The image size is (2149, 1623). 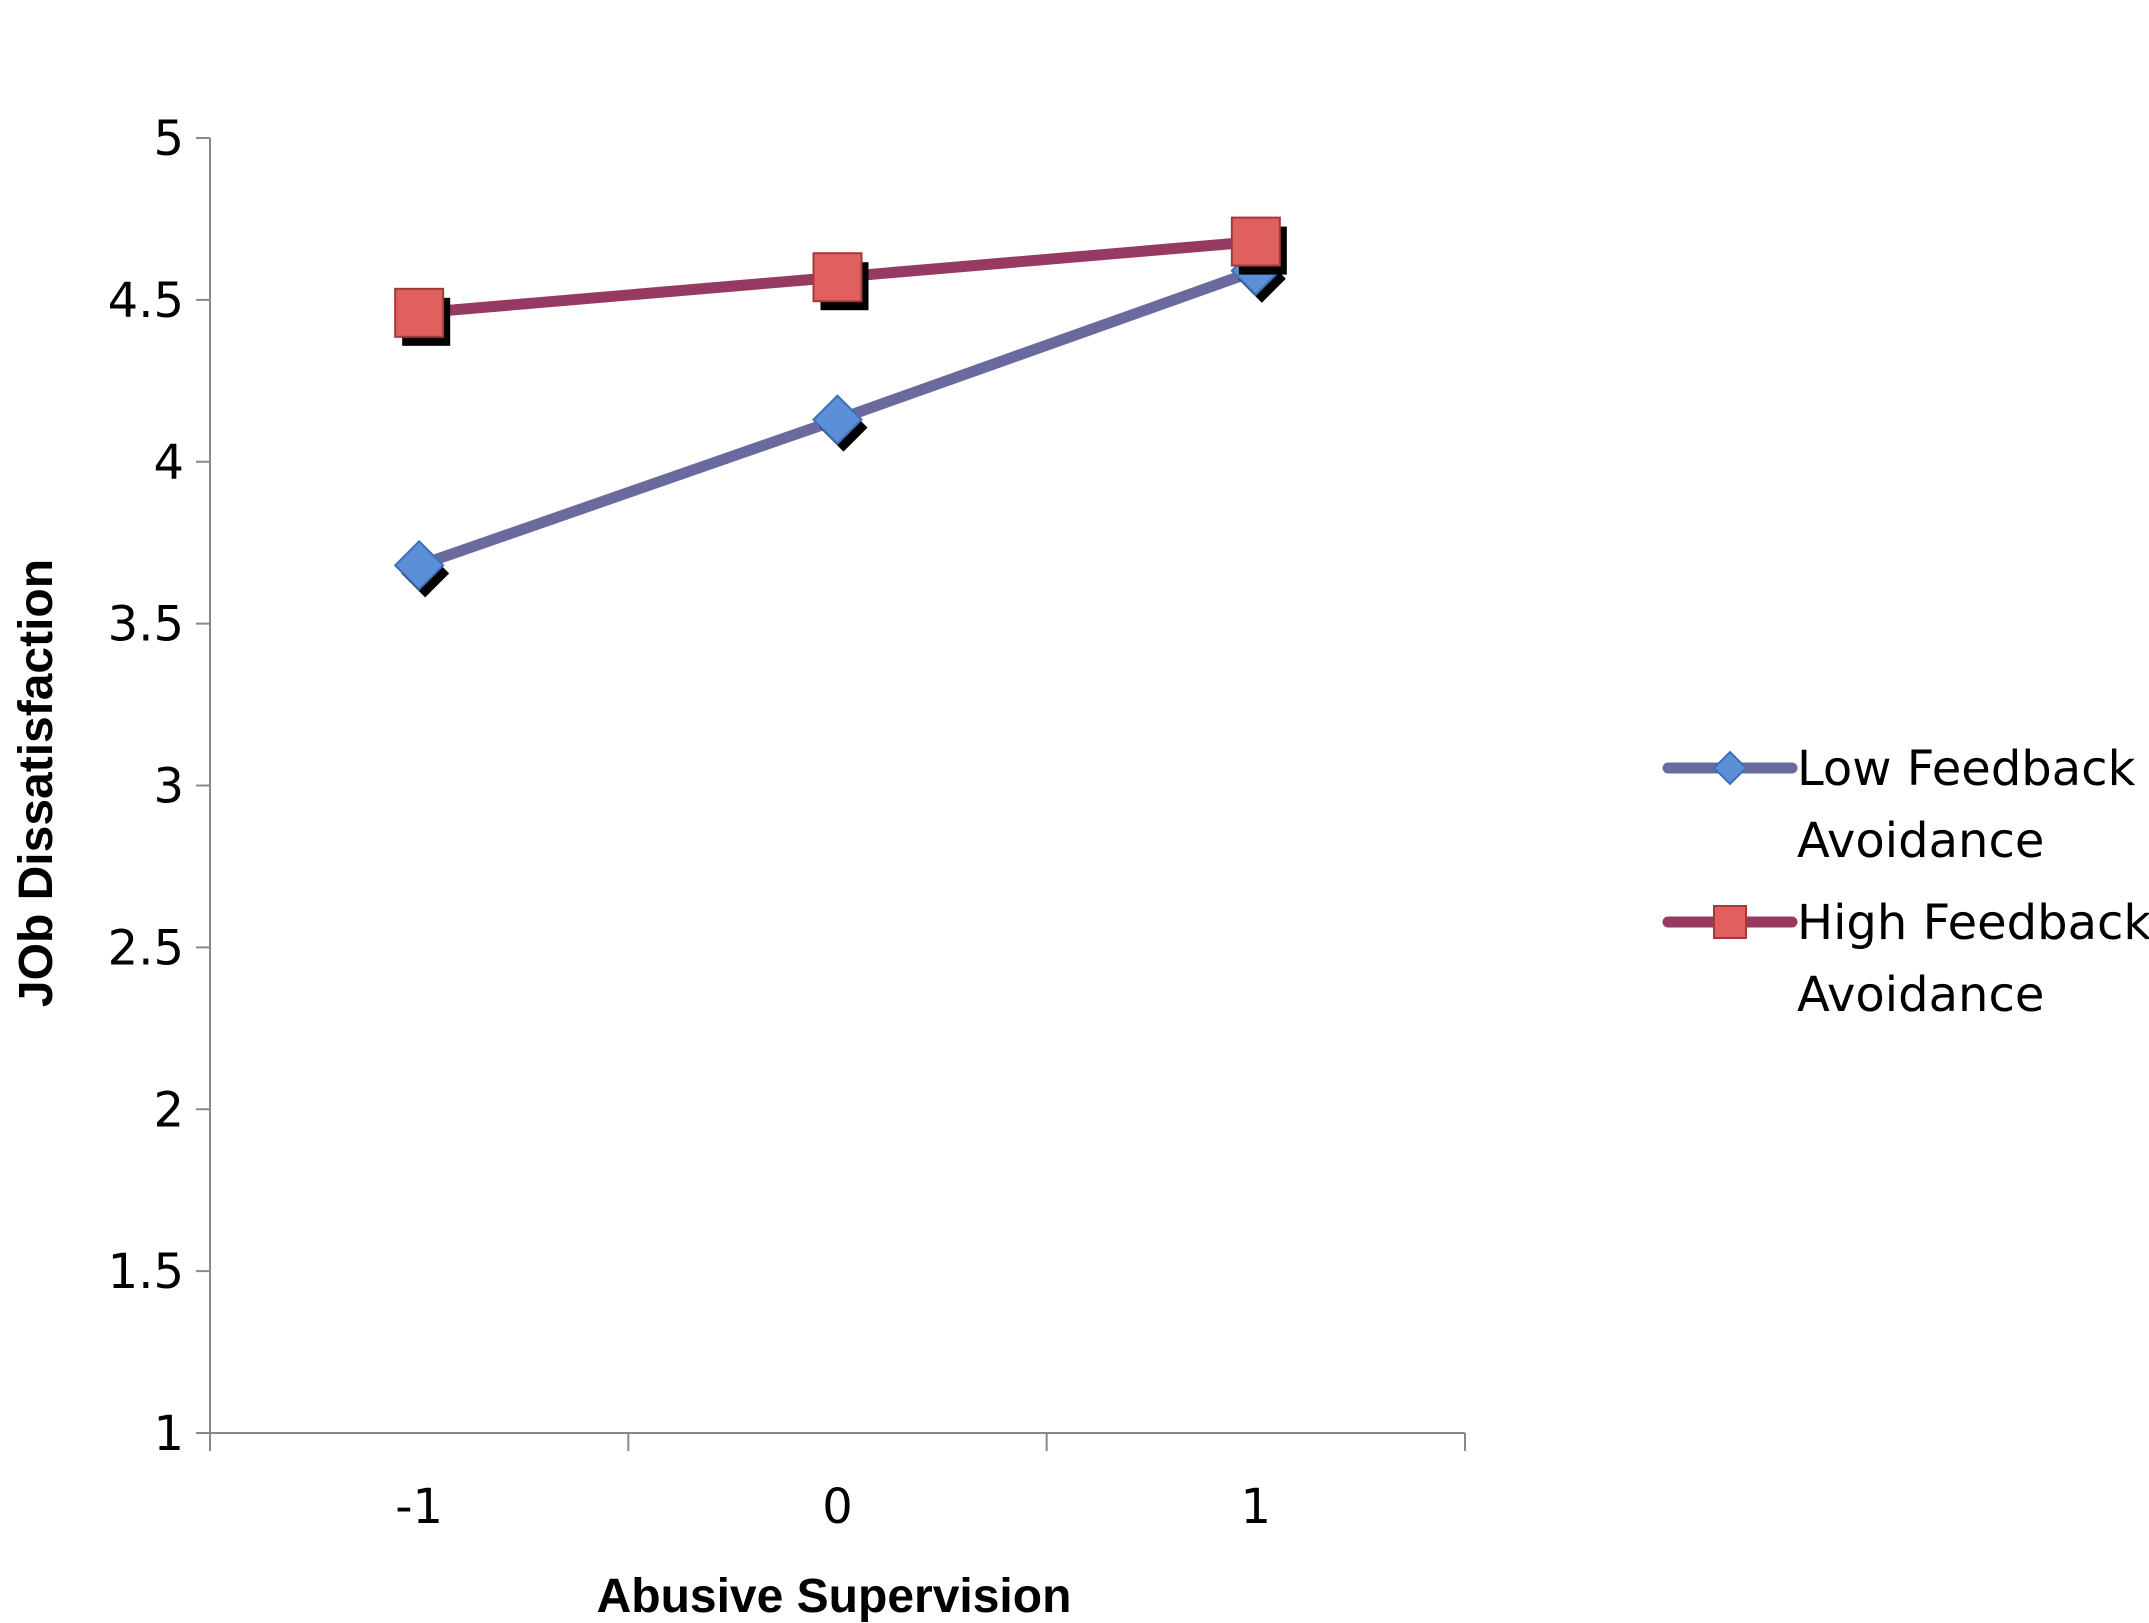 I want to click on y-tick-label: 4.5, so click(x=146, y=301).